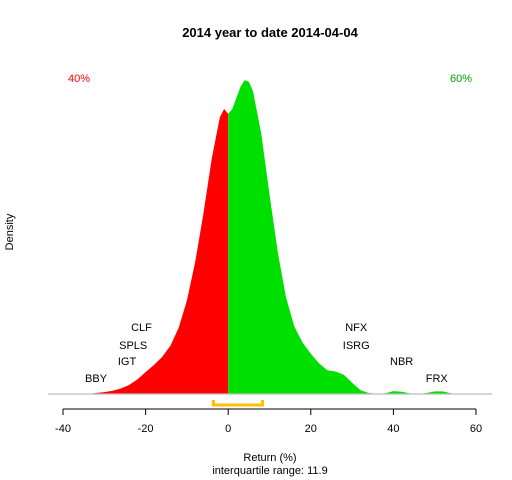  I want to click on ticker-label-isrg: ISRG, so click(356, 346).